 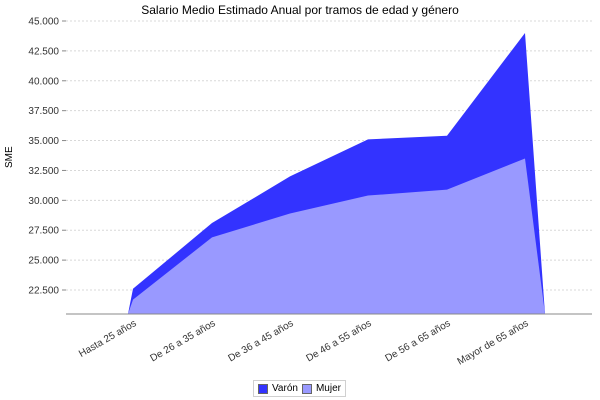 I want to click on y-tick-label: 30.000, so click(x=43, y=201).